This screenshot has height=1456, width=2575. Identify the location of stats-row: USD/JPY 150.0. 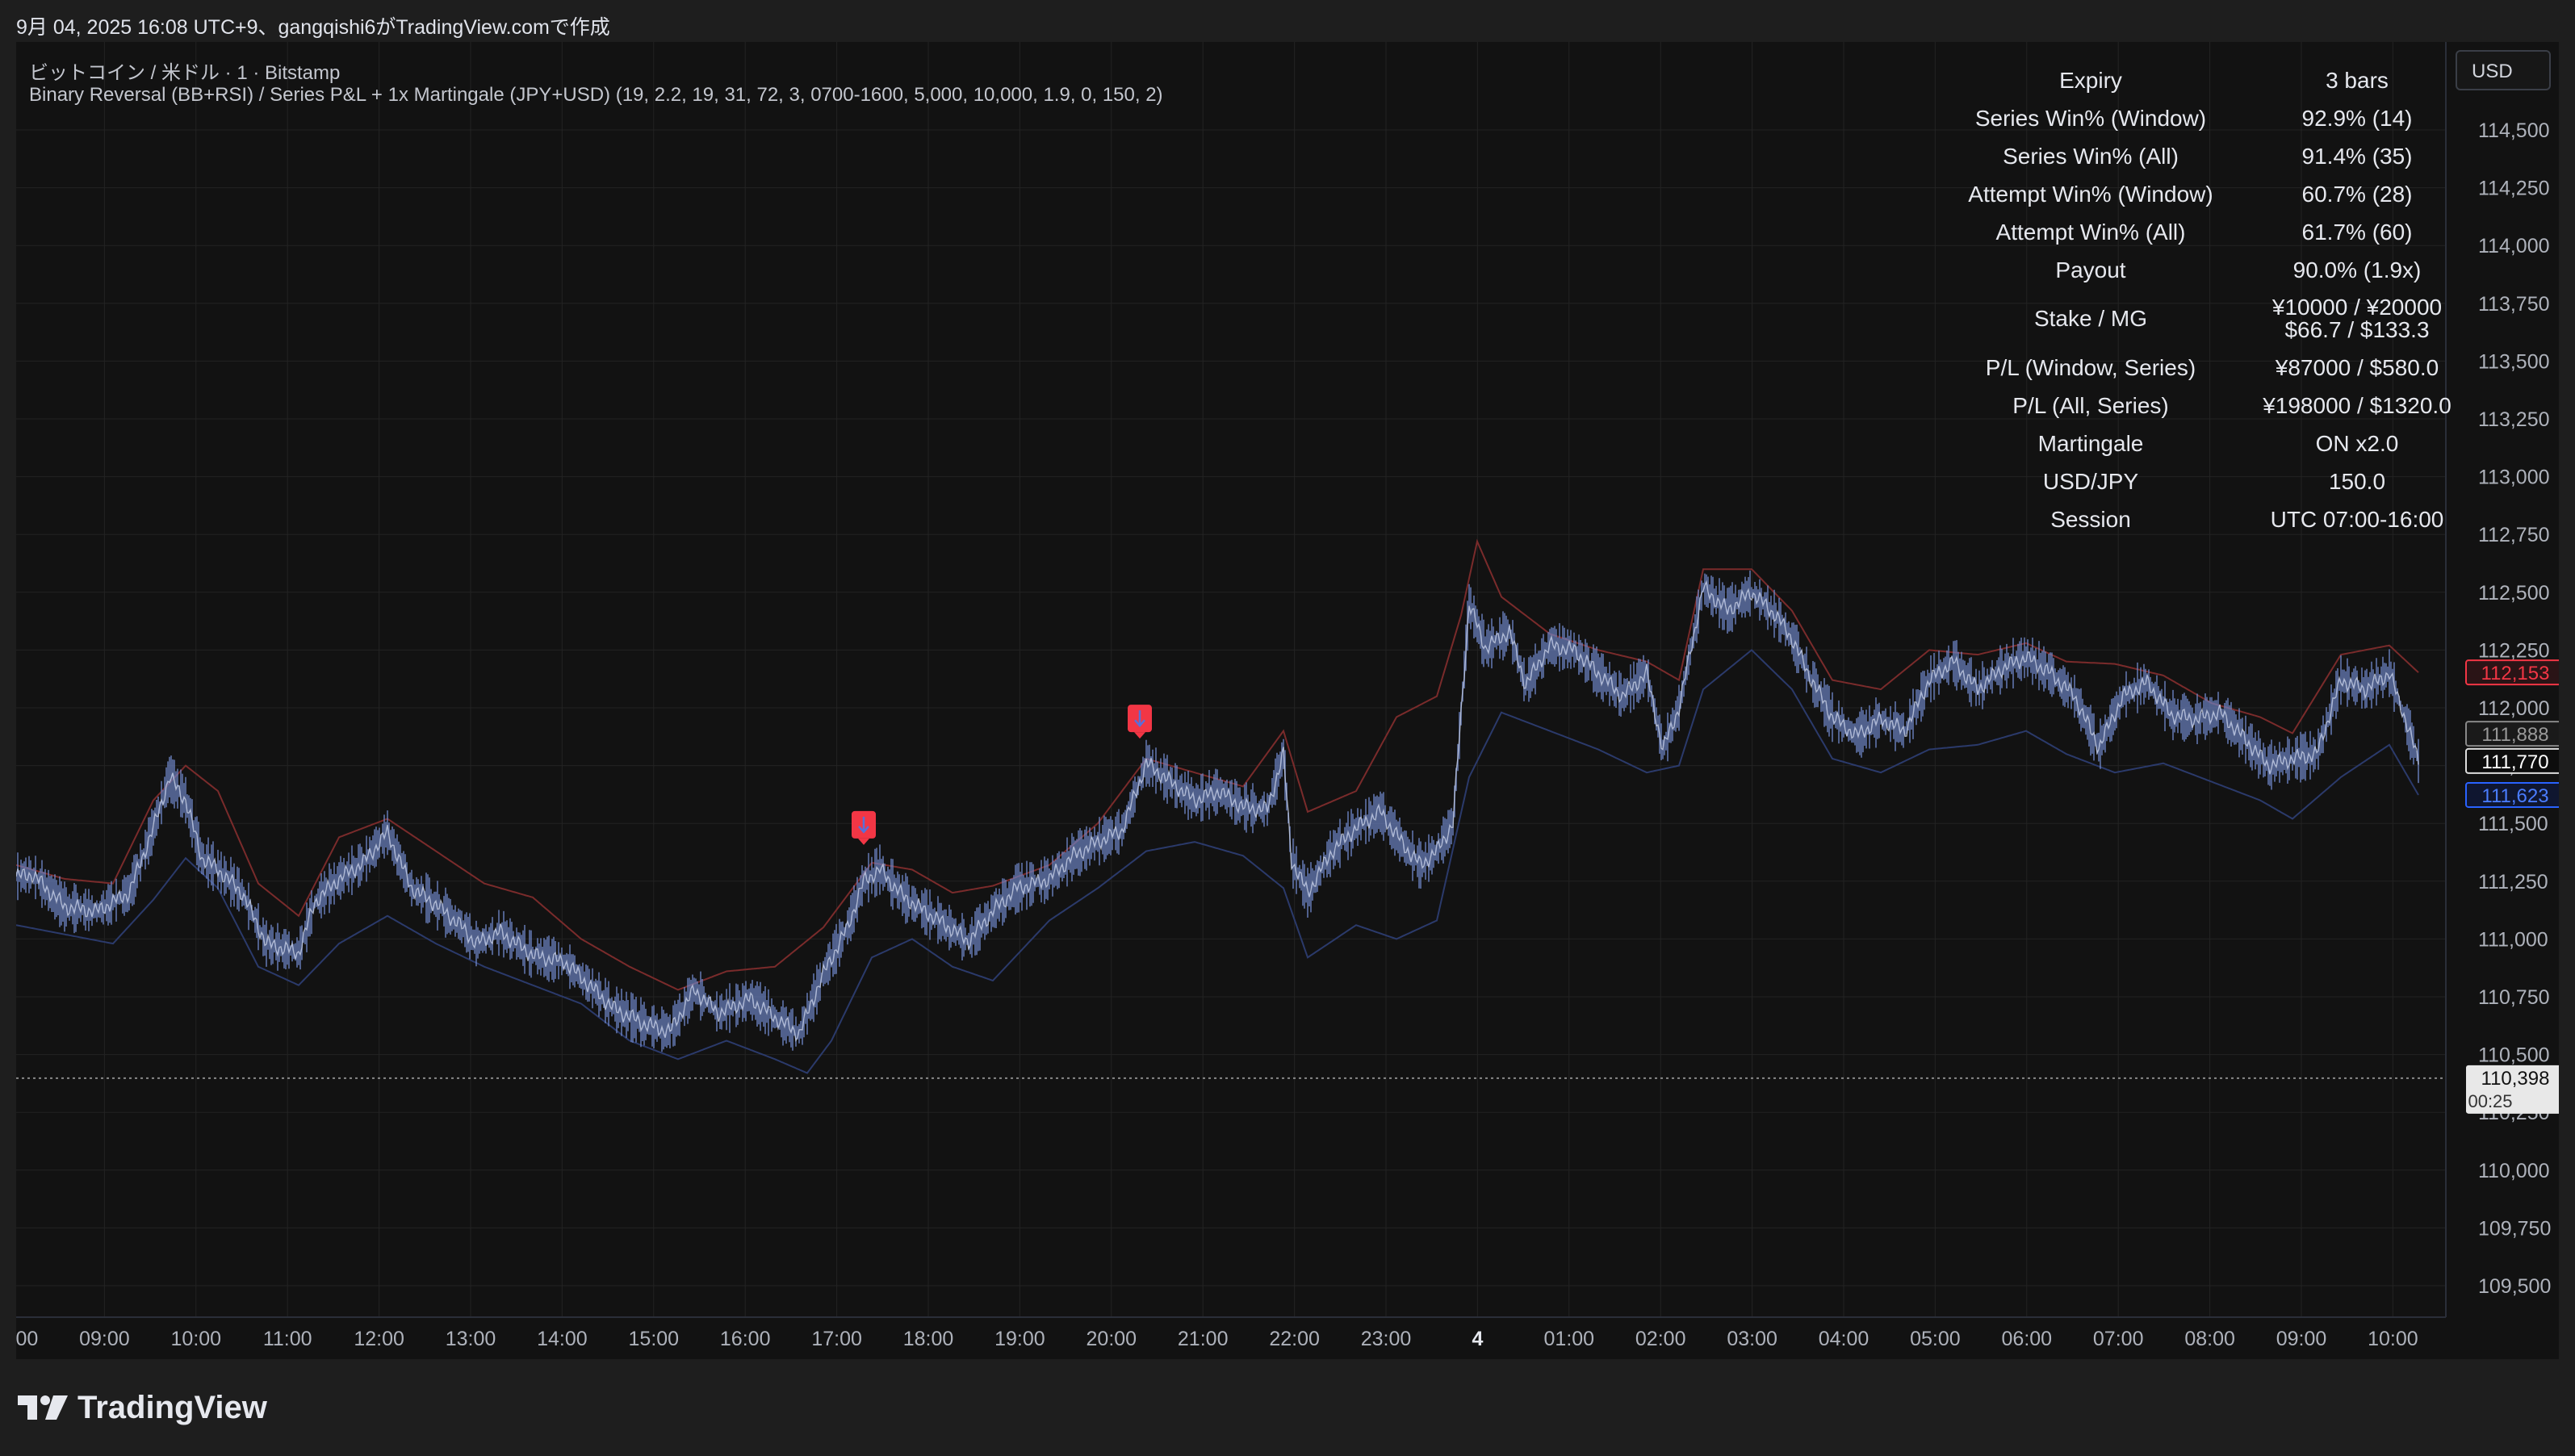
(2211, 481).